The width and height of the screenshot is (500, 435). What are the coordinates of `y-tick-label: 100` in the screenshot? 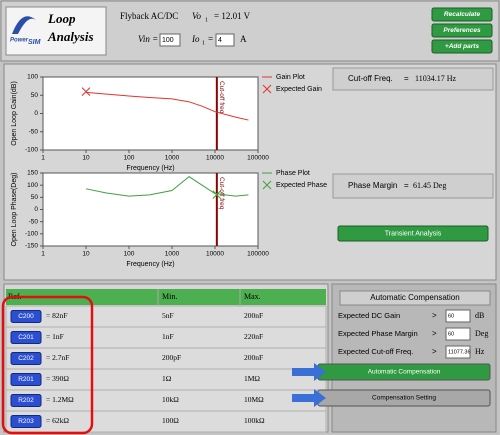 It's located at (32, 77).